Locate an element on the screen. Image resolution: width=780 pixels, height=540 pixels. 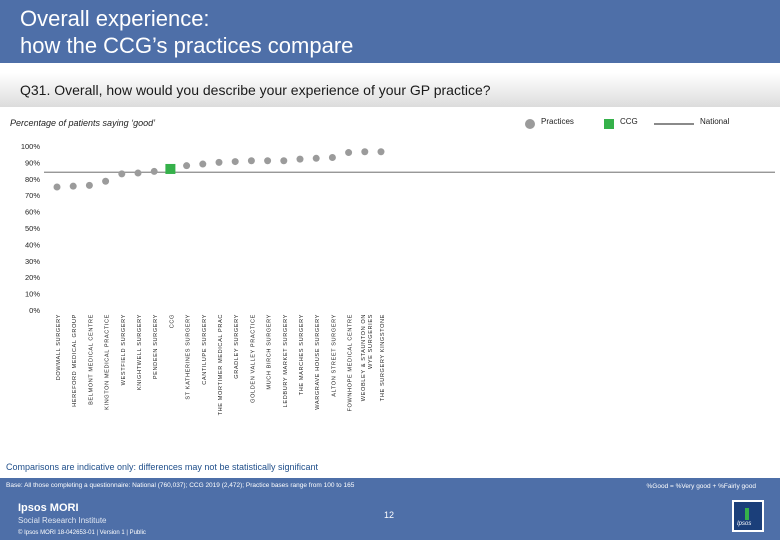
x-tick-label: KINGTON MEDICAL PRACTICE is located at coordinates (108, 362).